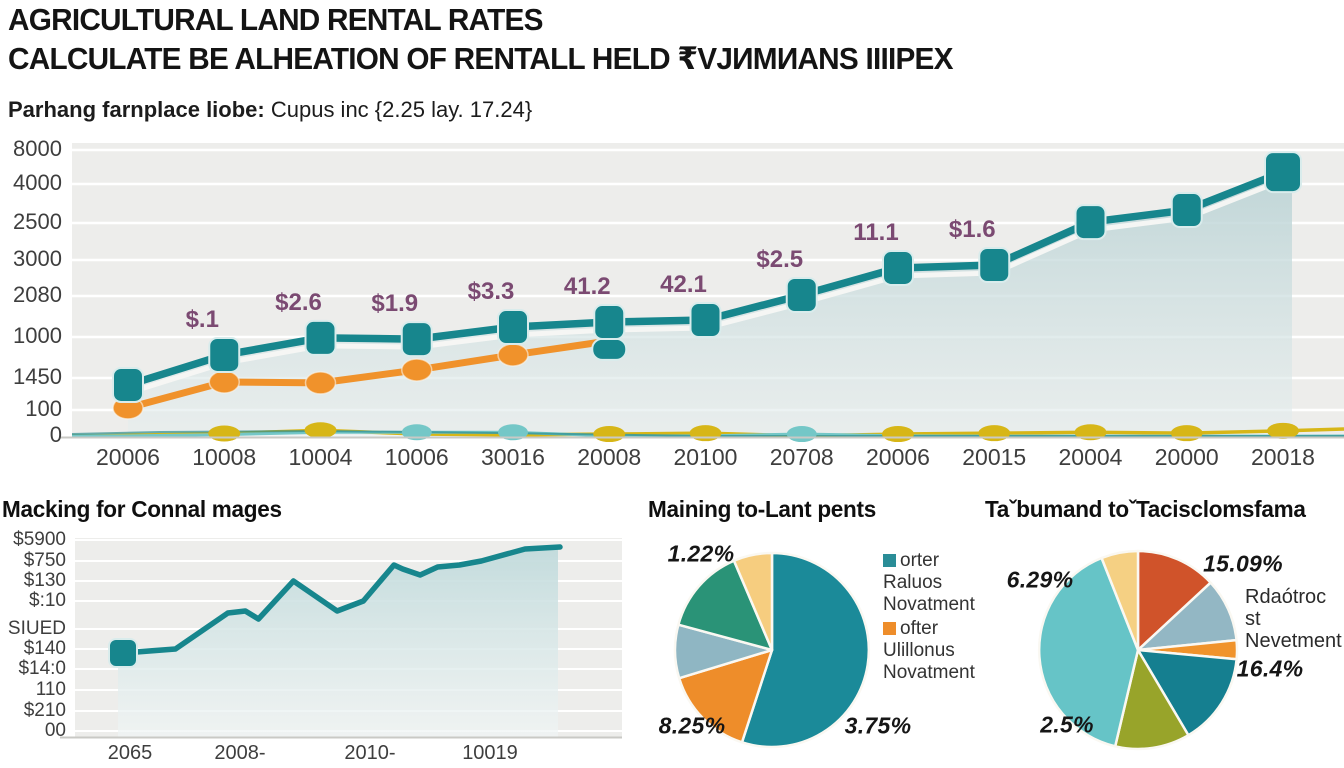 The width and height of the screenshot is (1344, 768). What do you see at coordinates (39, 539) in the screenshot?
I see `y-axis-tick: $5900` at bounding box center [39, 539].